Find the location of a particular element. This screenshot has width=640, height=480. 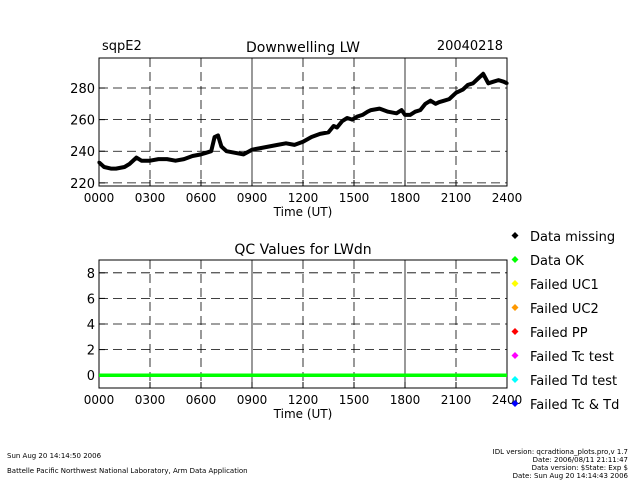

data-version: Data version: $State: Exp $ is located at coordinates (579, 468).